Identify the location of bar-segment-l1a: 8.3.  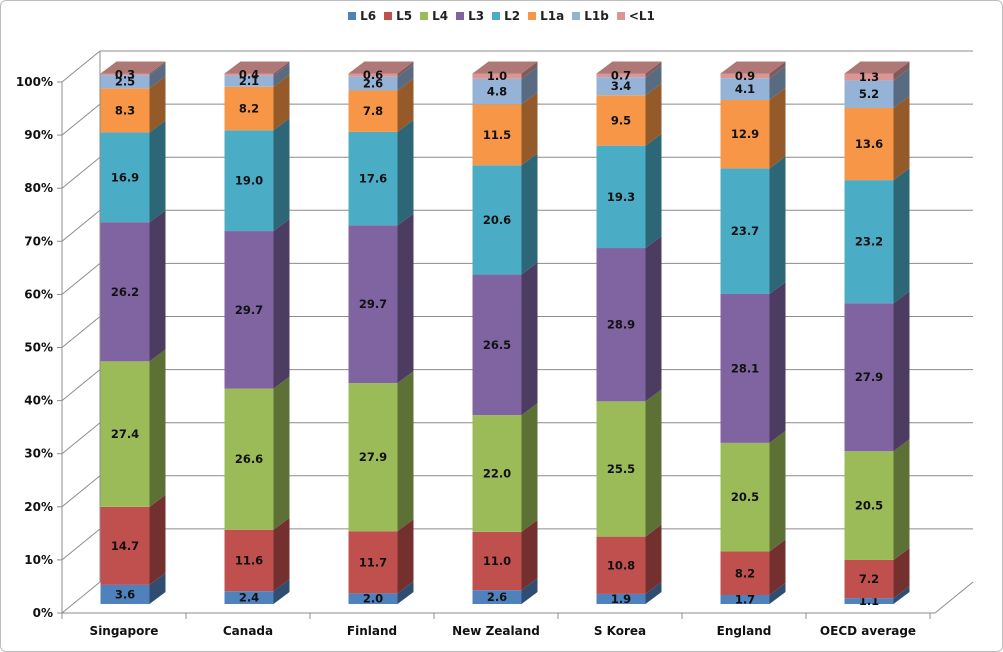
(133, 104).